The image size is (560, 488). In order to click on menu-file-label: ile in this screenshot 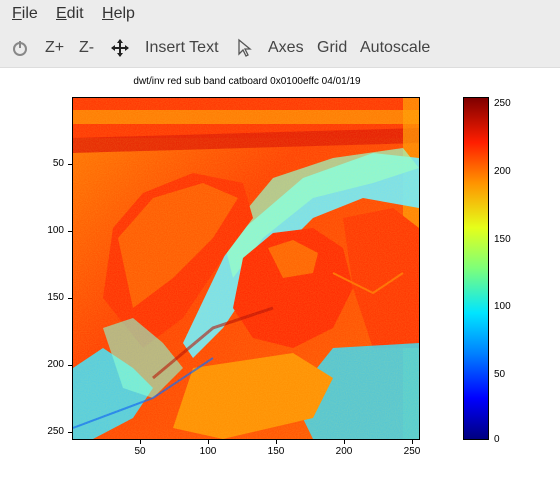, I will do `click(30, 13)`.